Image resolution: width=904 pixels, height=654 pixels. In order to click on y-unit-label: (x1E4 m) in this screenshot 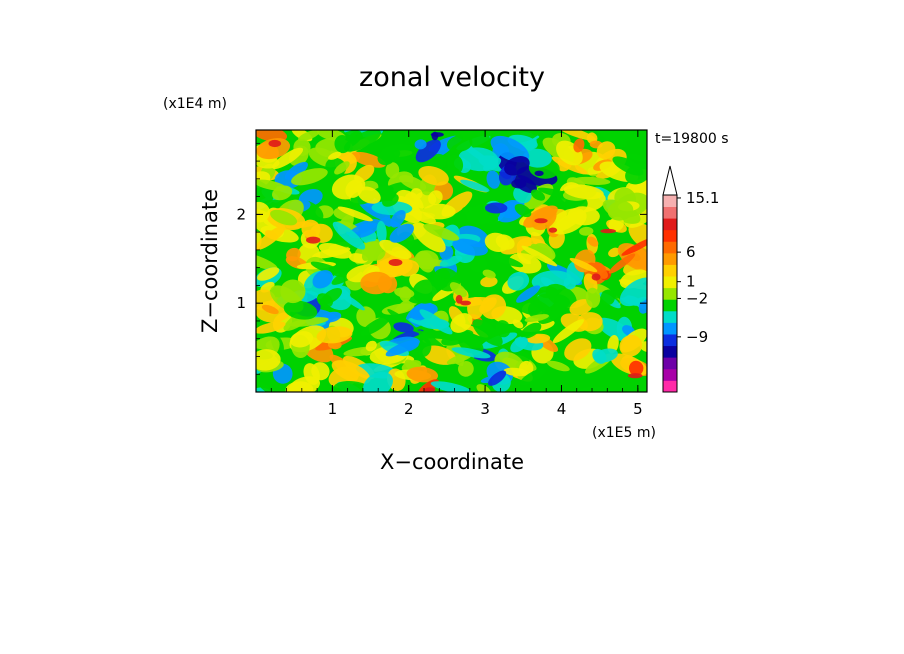, I will do `click(195, 104)`.